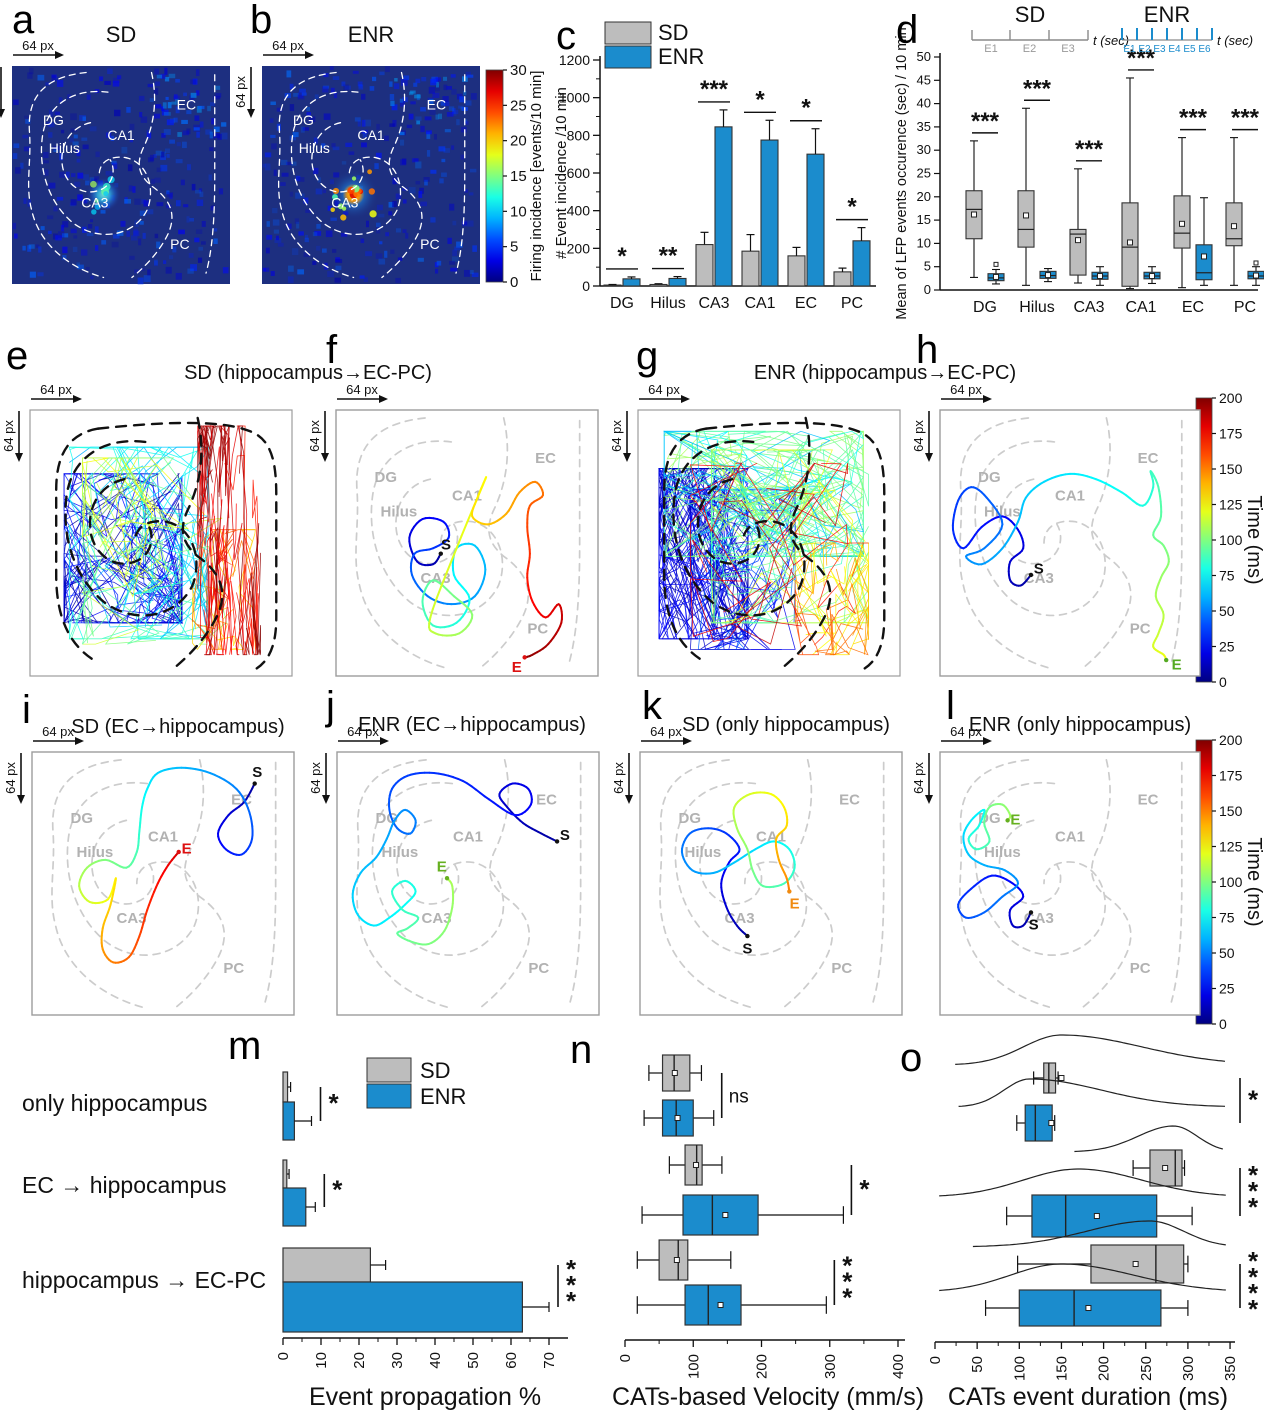 The height and width of the screenshot is (1416, 1264). Describe the element at coordinates (1189, 49) in the screenshot. I see `svg-text: E5` at that location.